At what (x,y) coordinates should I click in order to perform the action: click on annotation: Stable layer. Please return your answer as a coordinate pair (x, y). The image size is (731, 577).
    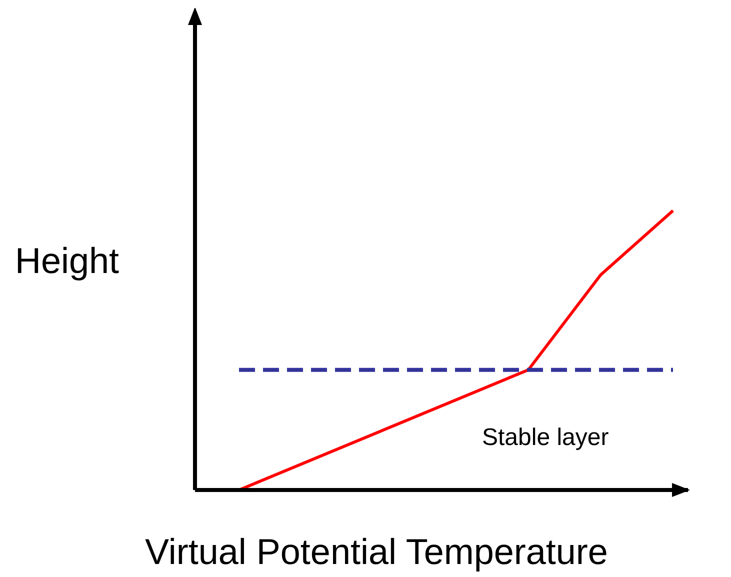
    Looking at the image, I should click on (545, 438).